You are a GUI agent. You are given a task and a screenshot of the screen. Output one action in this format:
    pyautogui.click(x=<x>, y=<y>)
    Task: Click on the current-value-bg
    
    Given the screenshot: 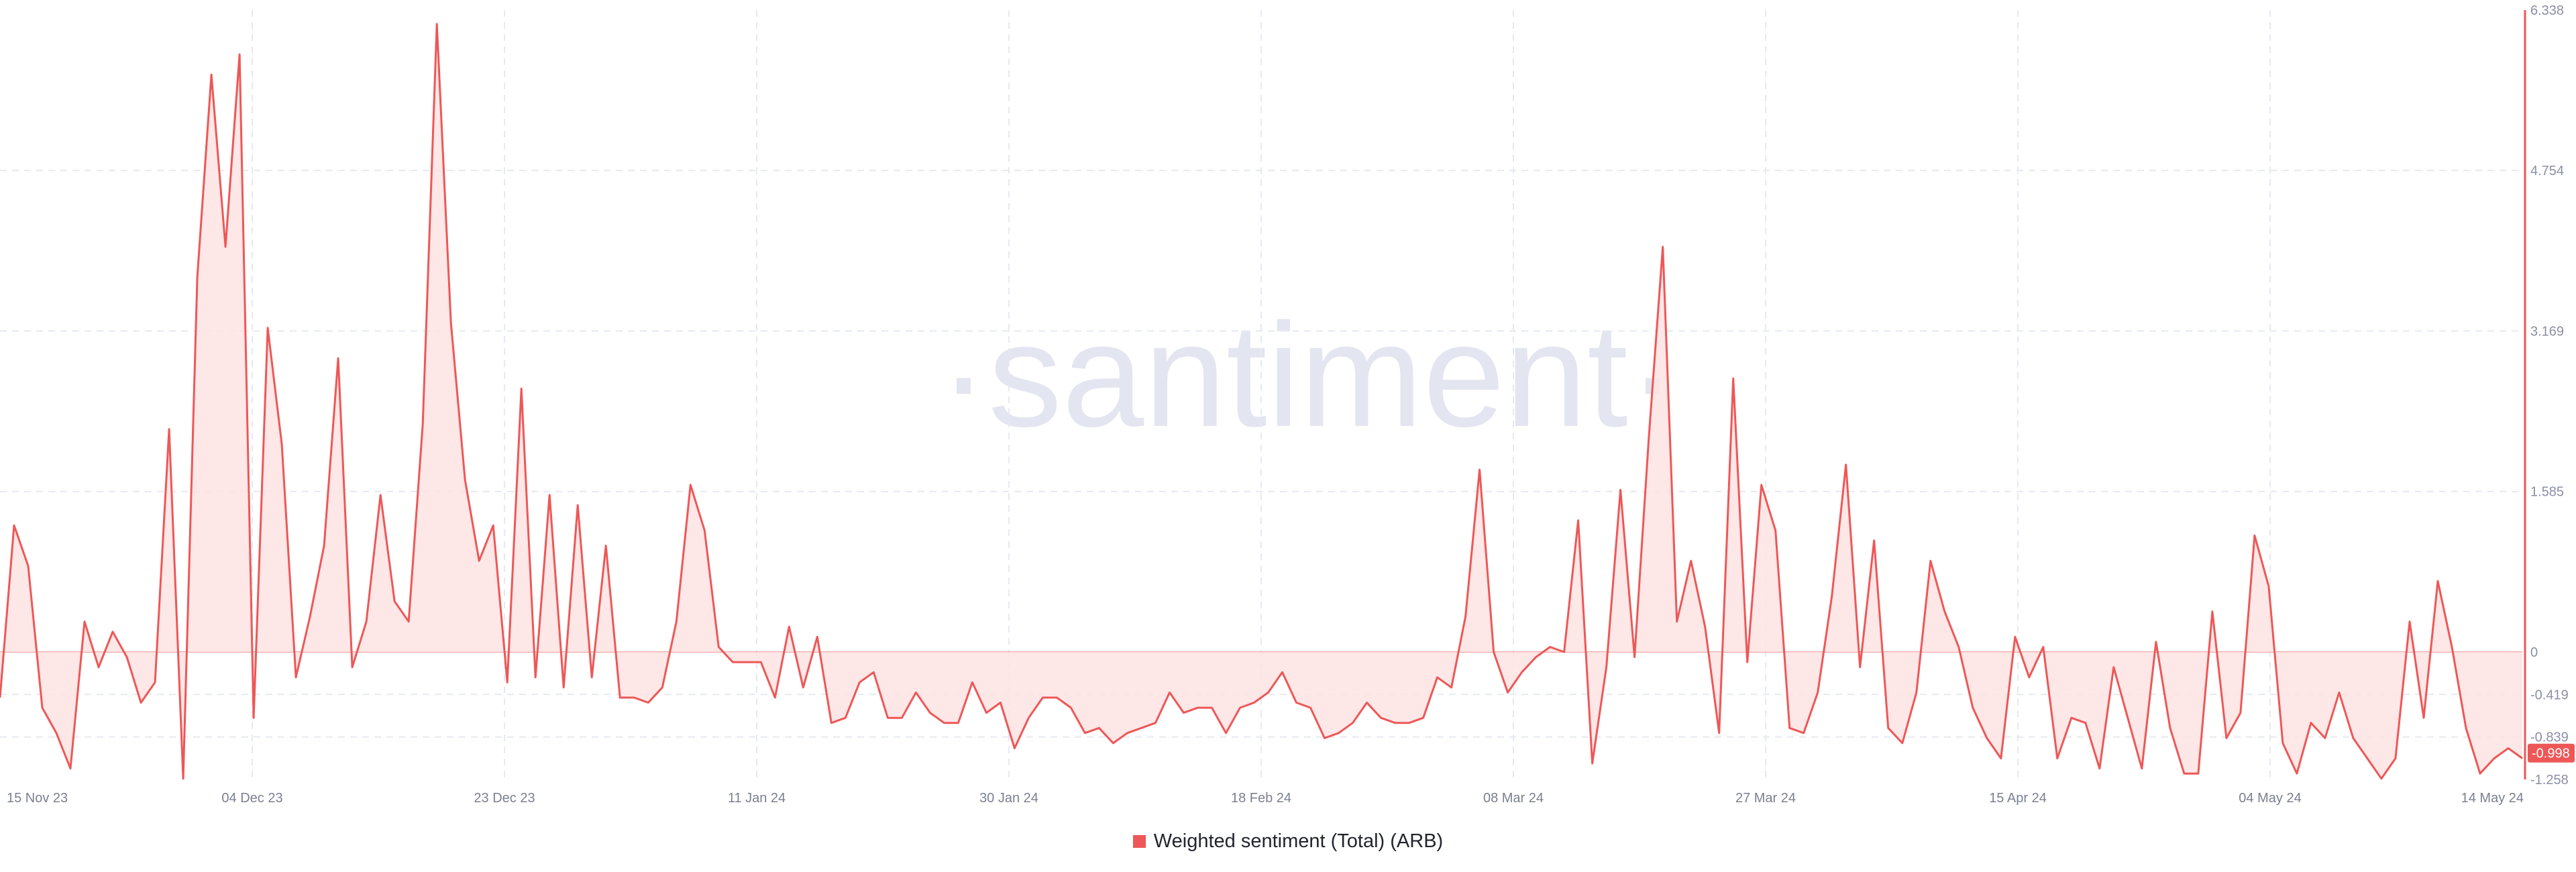 What is the action you would take?
    pyautogui.click(x=2551, y=753)
    